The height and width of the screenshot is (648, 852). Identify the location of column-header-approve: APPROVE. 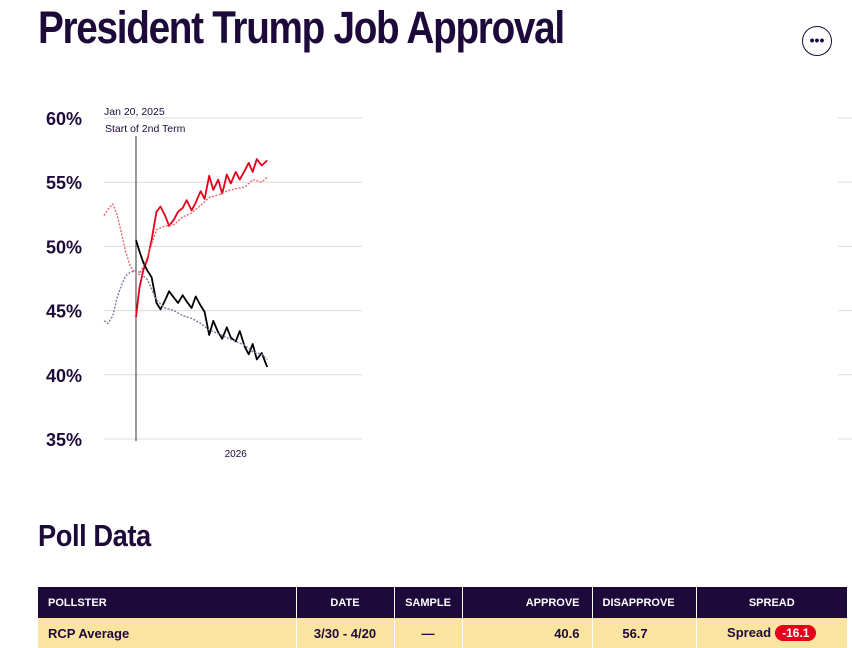
(527, 602).